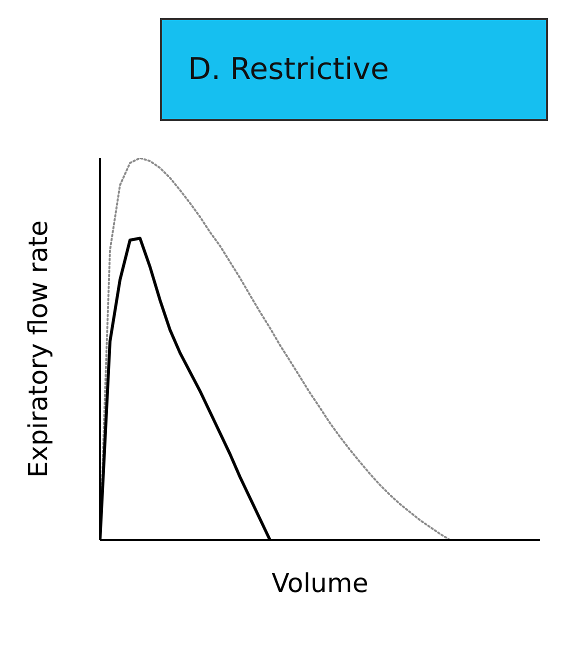  I want to click on x-axis-title: Volume, so click(320, 584).